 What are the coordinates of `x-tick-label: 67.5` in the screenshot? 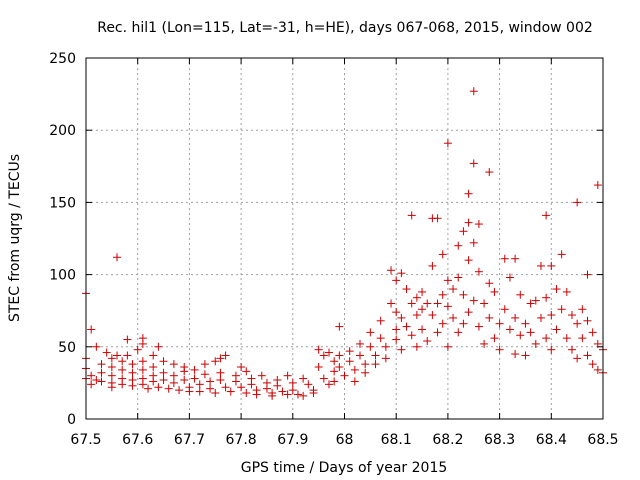 It's located at (85, 440).